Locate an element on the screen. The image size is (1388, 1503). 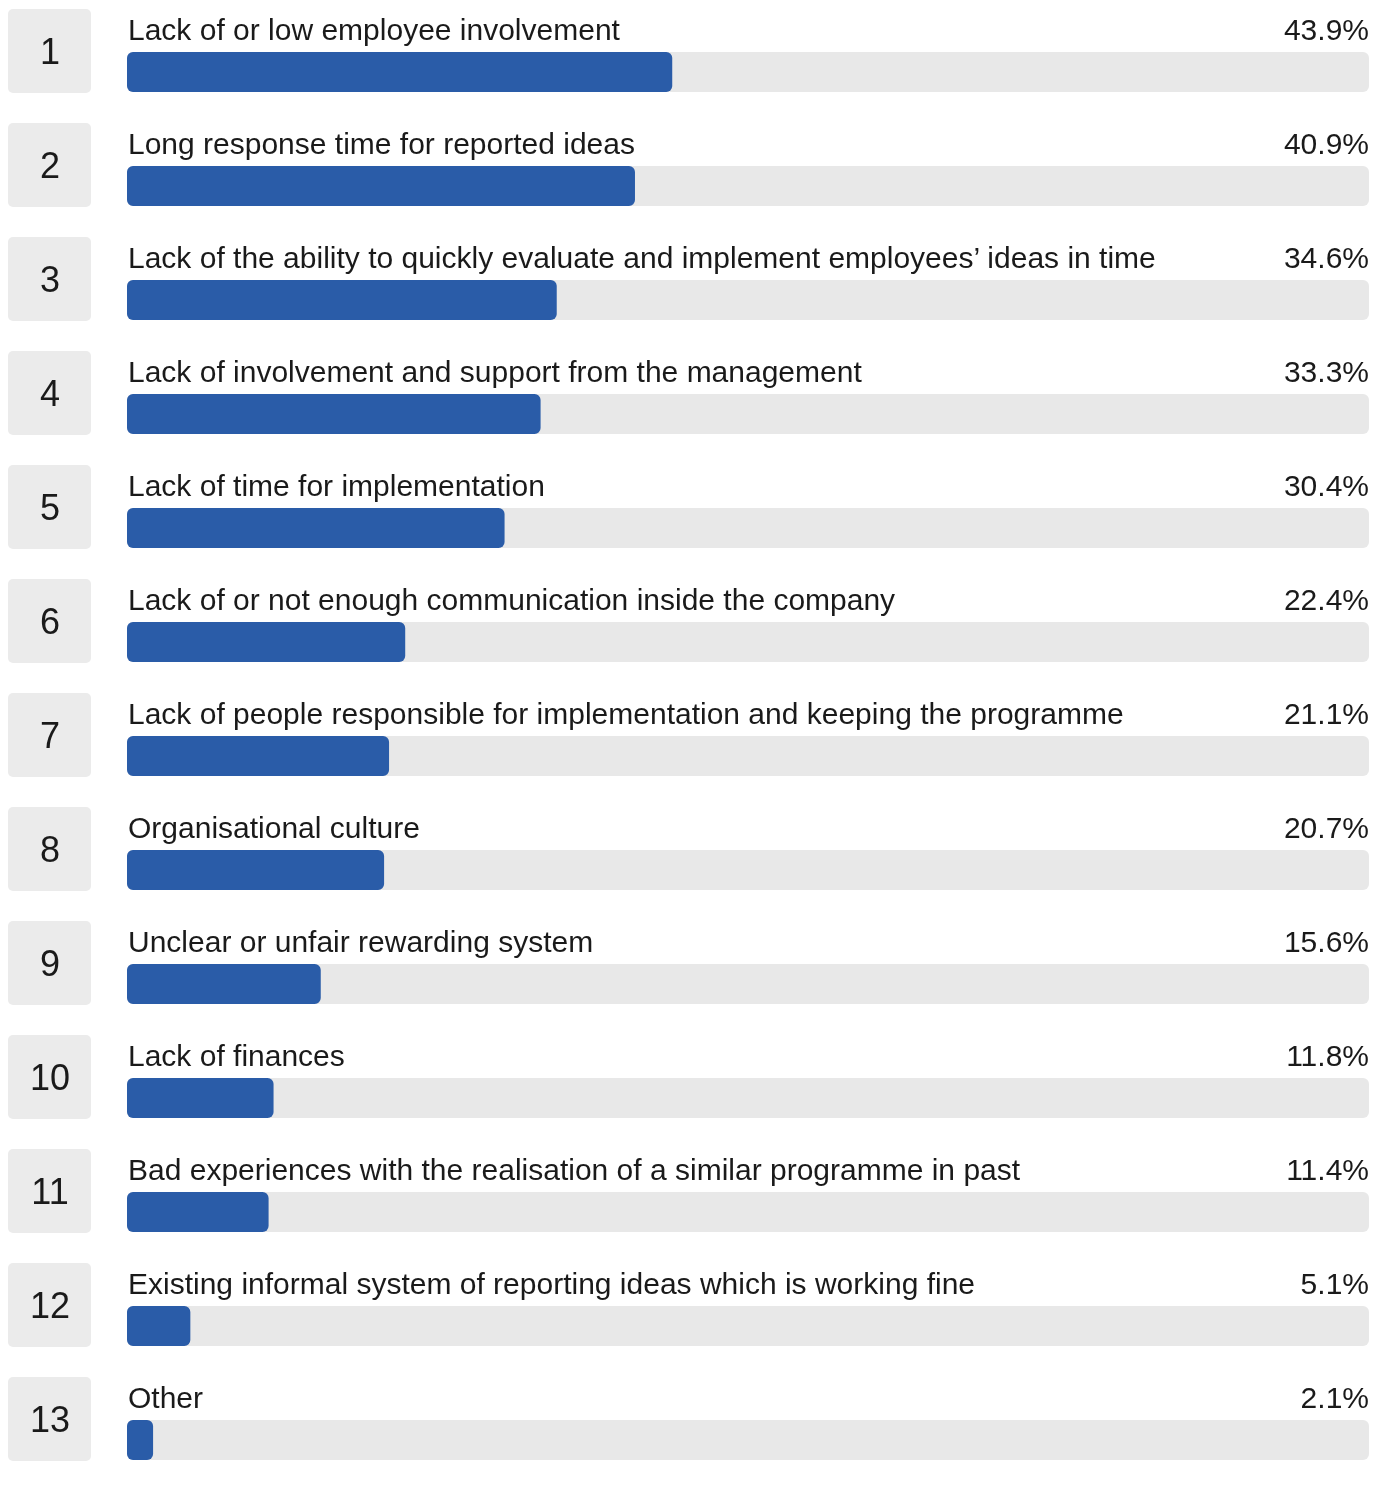
y-tick-label: Other is located at coordinates (166, 1397).